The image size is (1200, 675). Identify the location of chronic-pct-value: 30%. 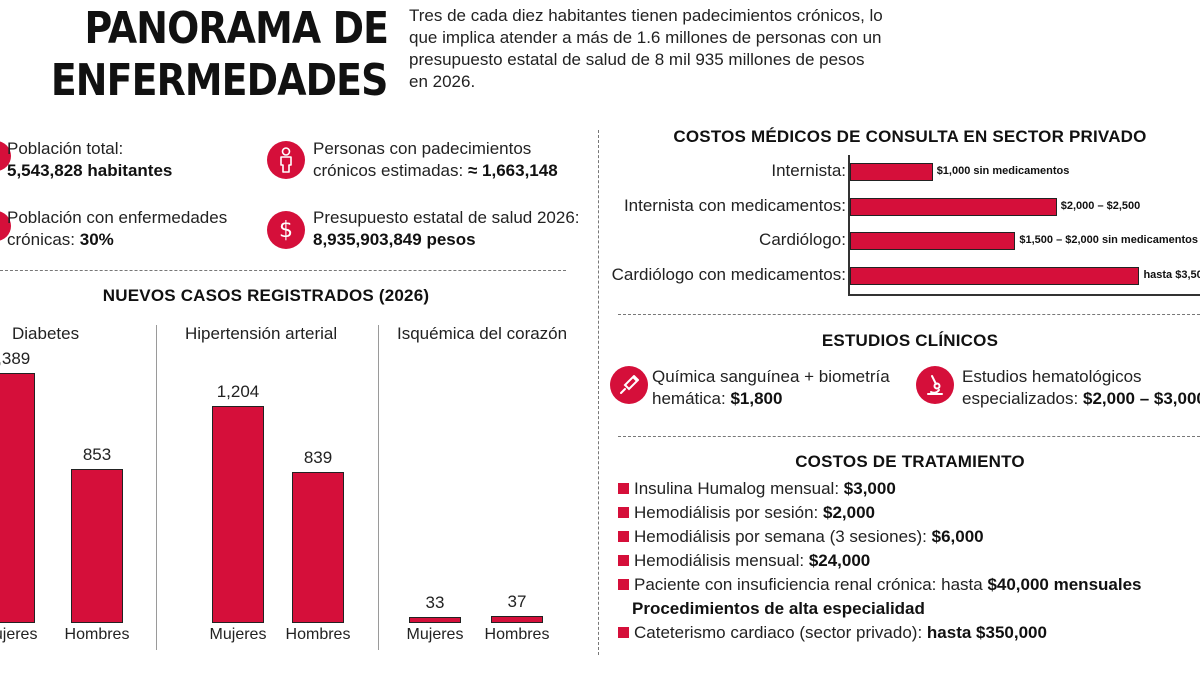
(96, 239).